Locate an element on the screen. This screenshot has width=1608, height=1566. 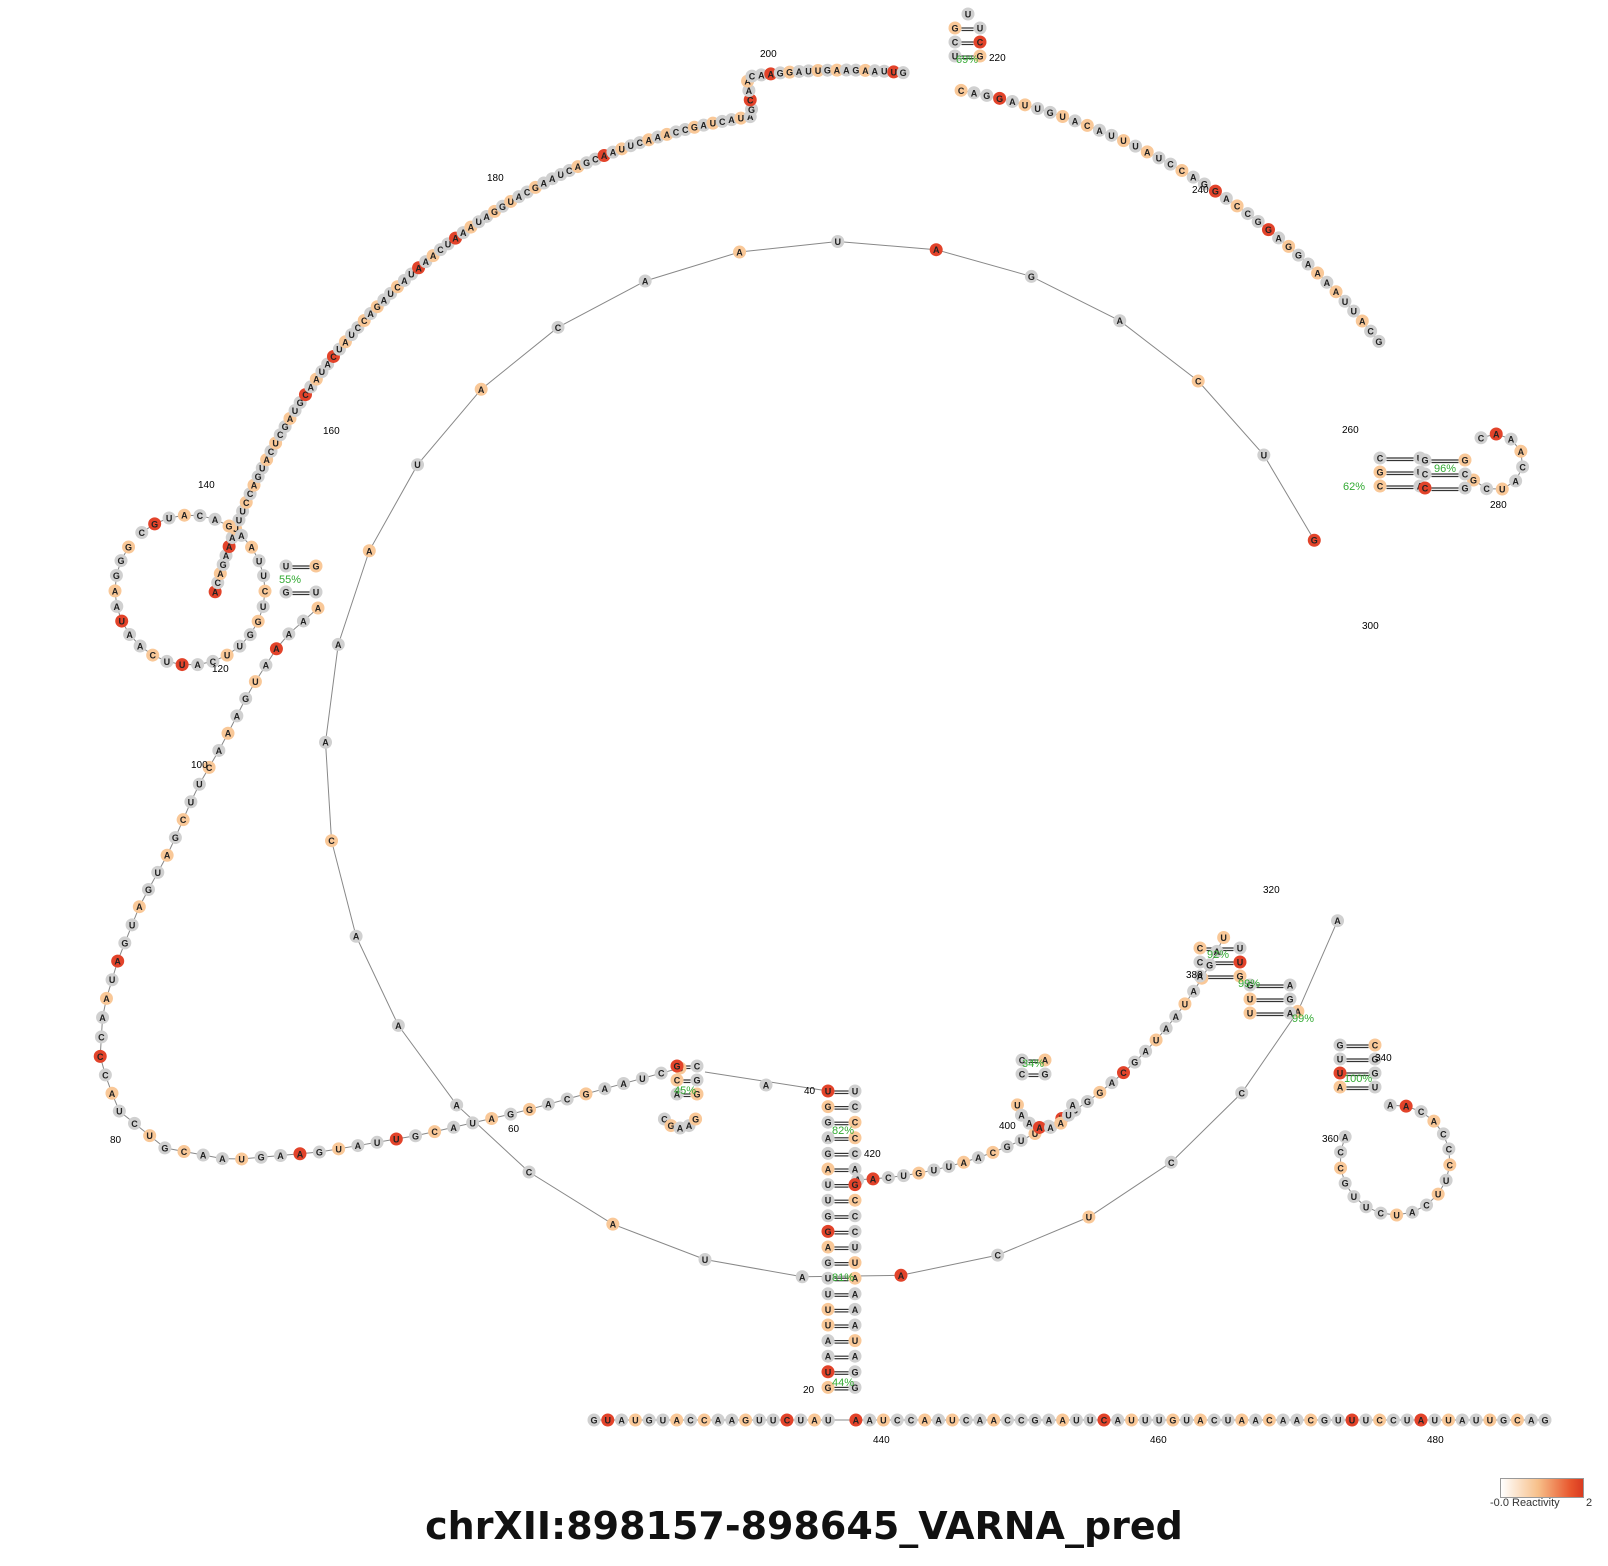
left-hairpin-loop-nucleotide: A is located at coordinates (215, 519).